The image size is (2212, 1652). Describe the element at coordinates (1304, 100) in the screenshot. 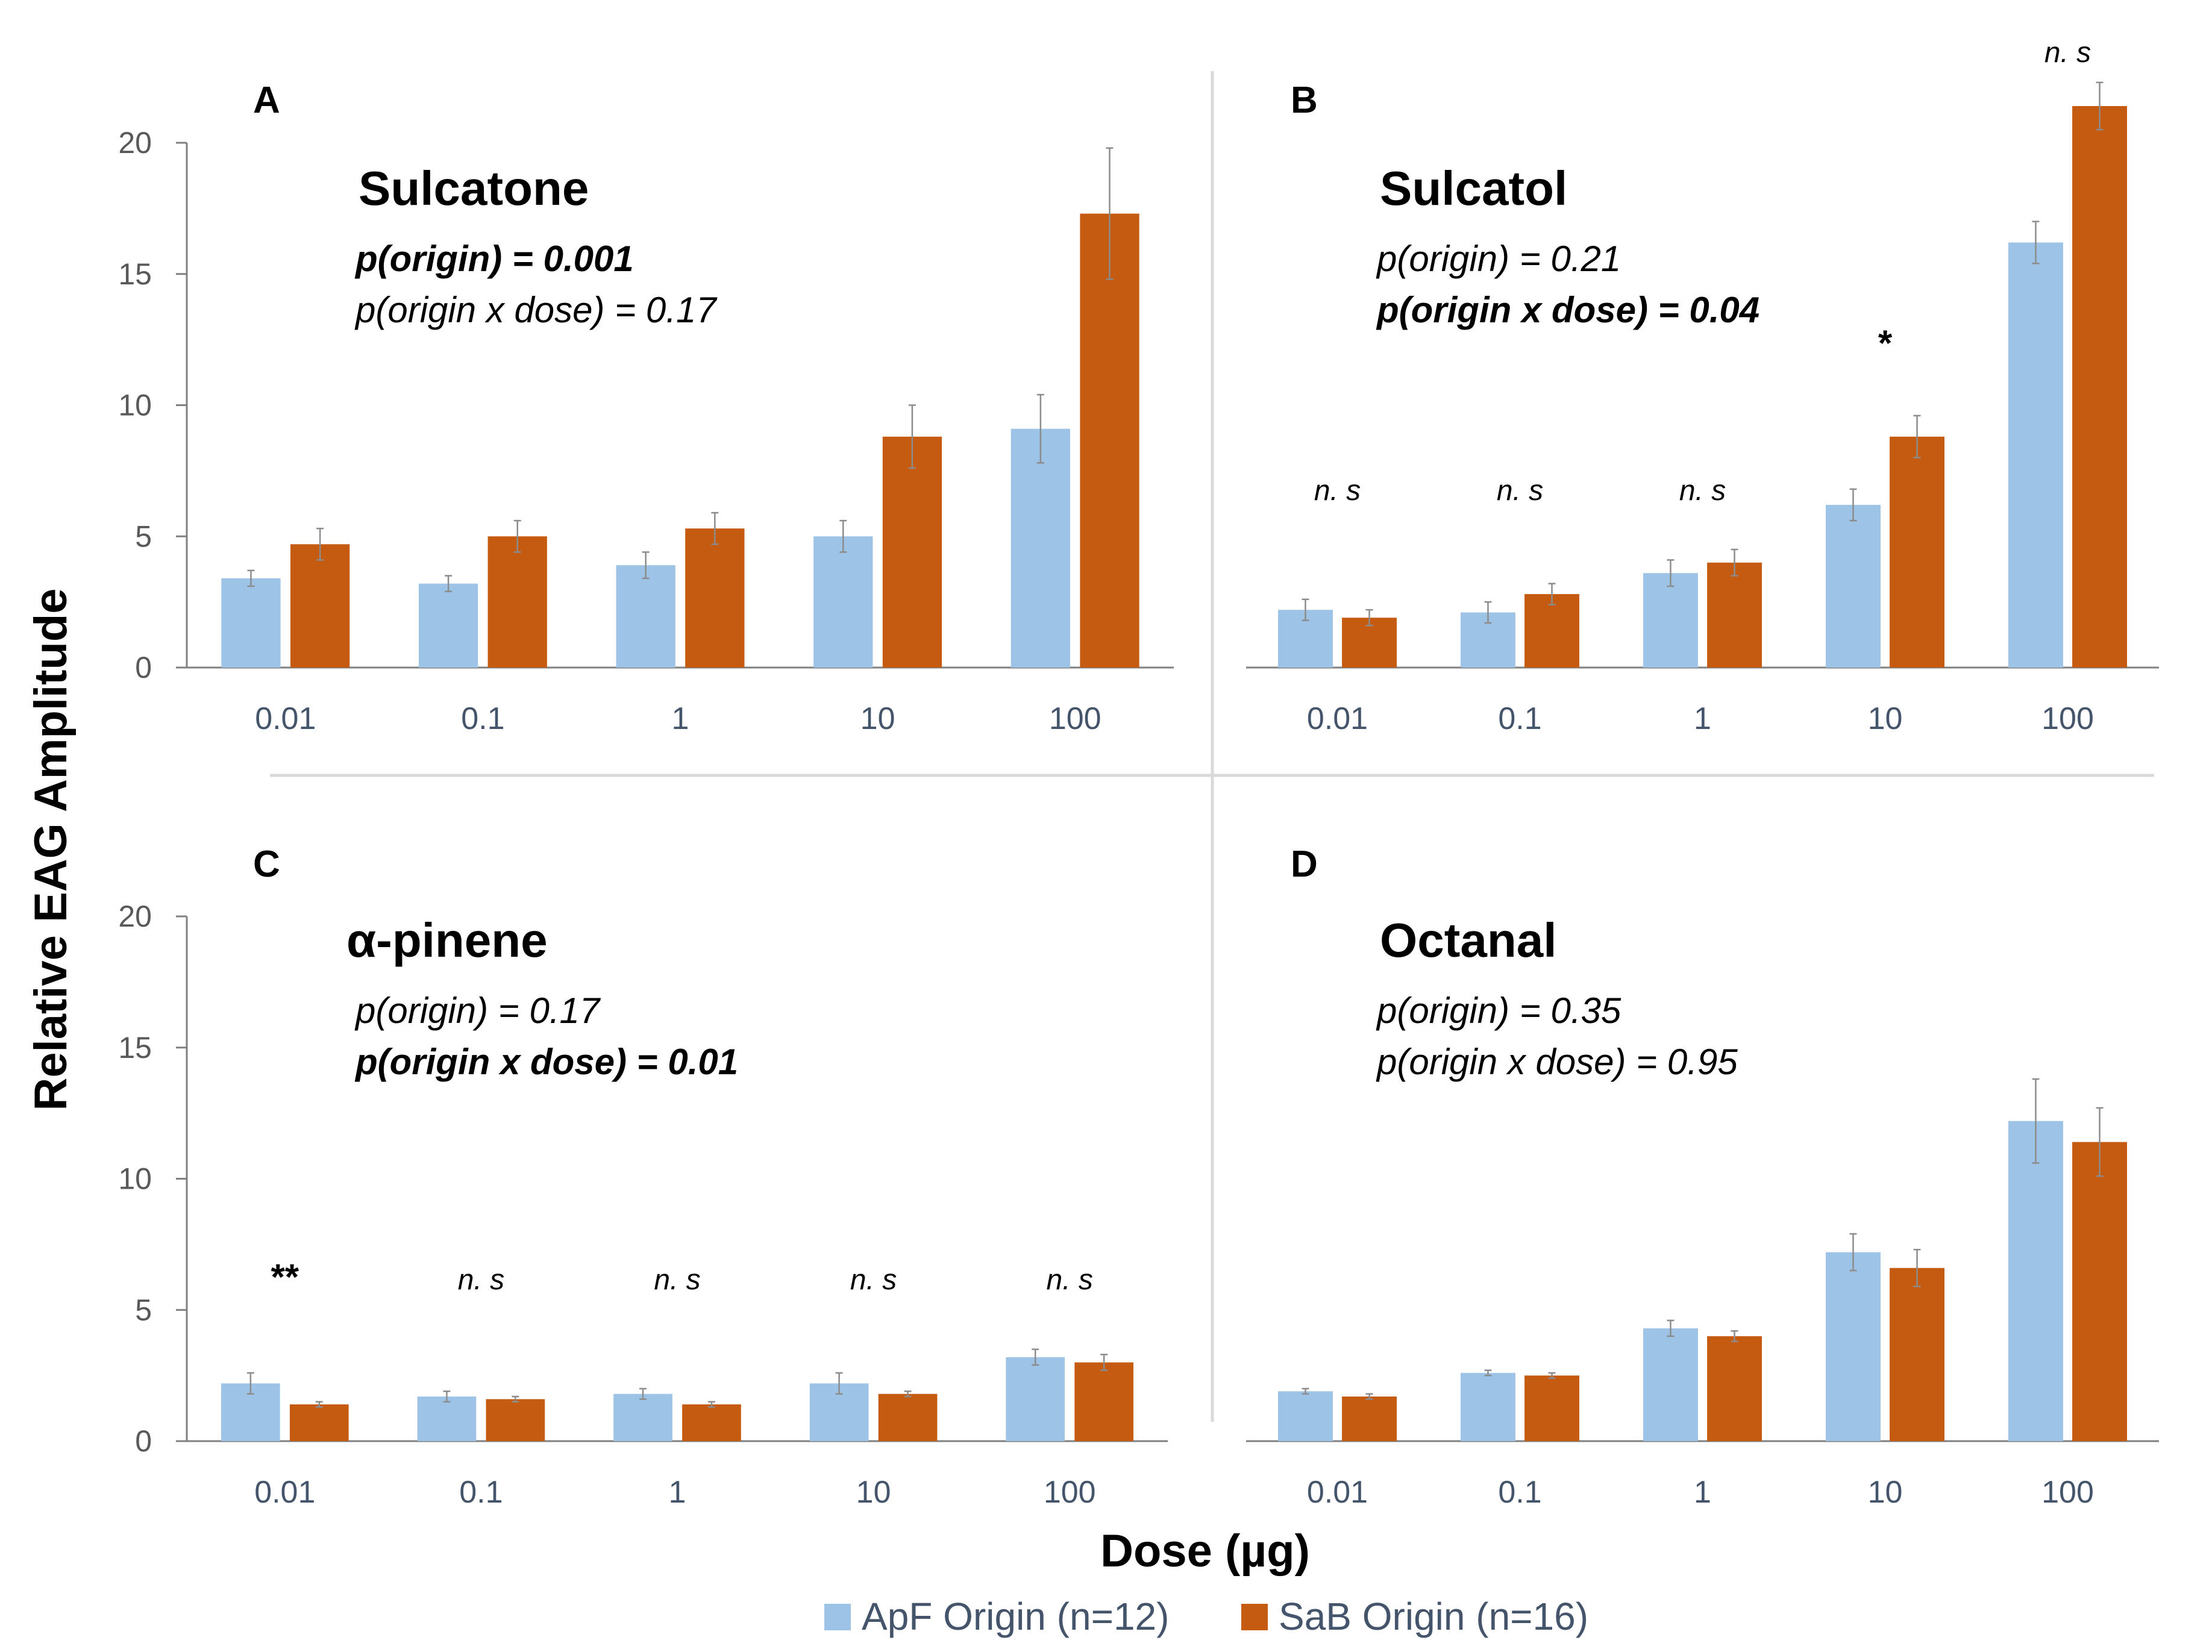

I see `panel-letter: B` at that location.